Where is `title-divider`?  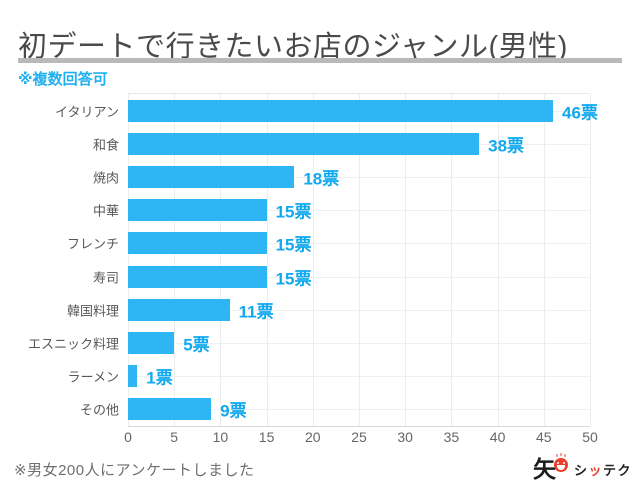 title-divider is located at coordinates (320, 60).